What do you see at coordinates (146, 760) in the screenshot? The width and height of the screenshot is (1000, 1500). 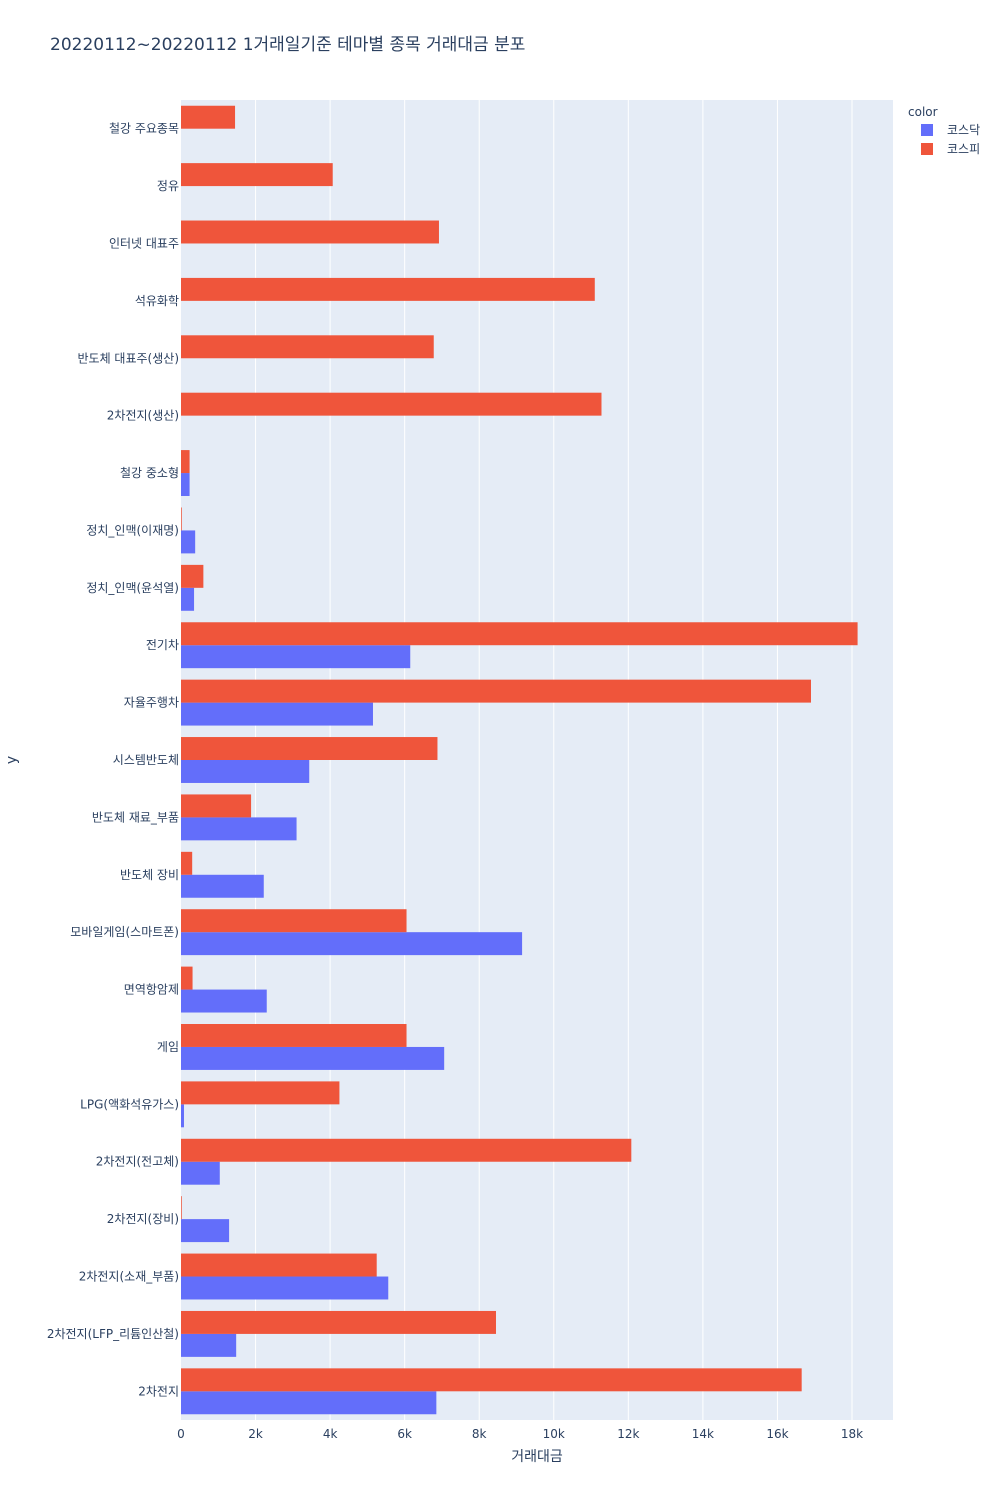 I see `y-tick-label: 시스템반도체` at bounding box center [146, 760].